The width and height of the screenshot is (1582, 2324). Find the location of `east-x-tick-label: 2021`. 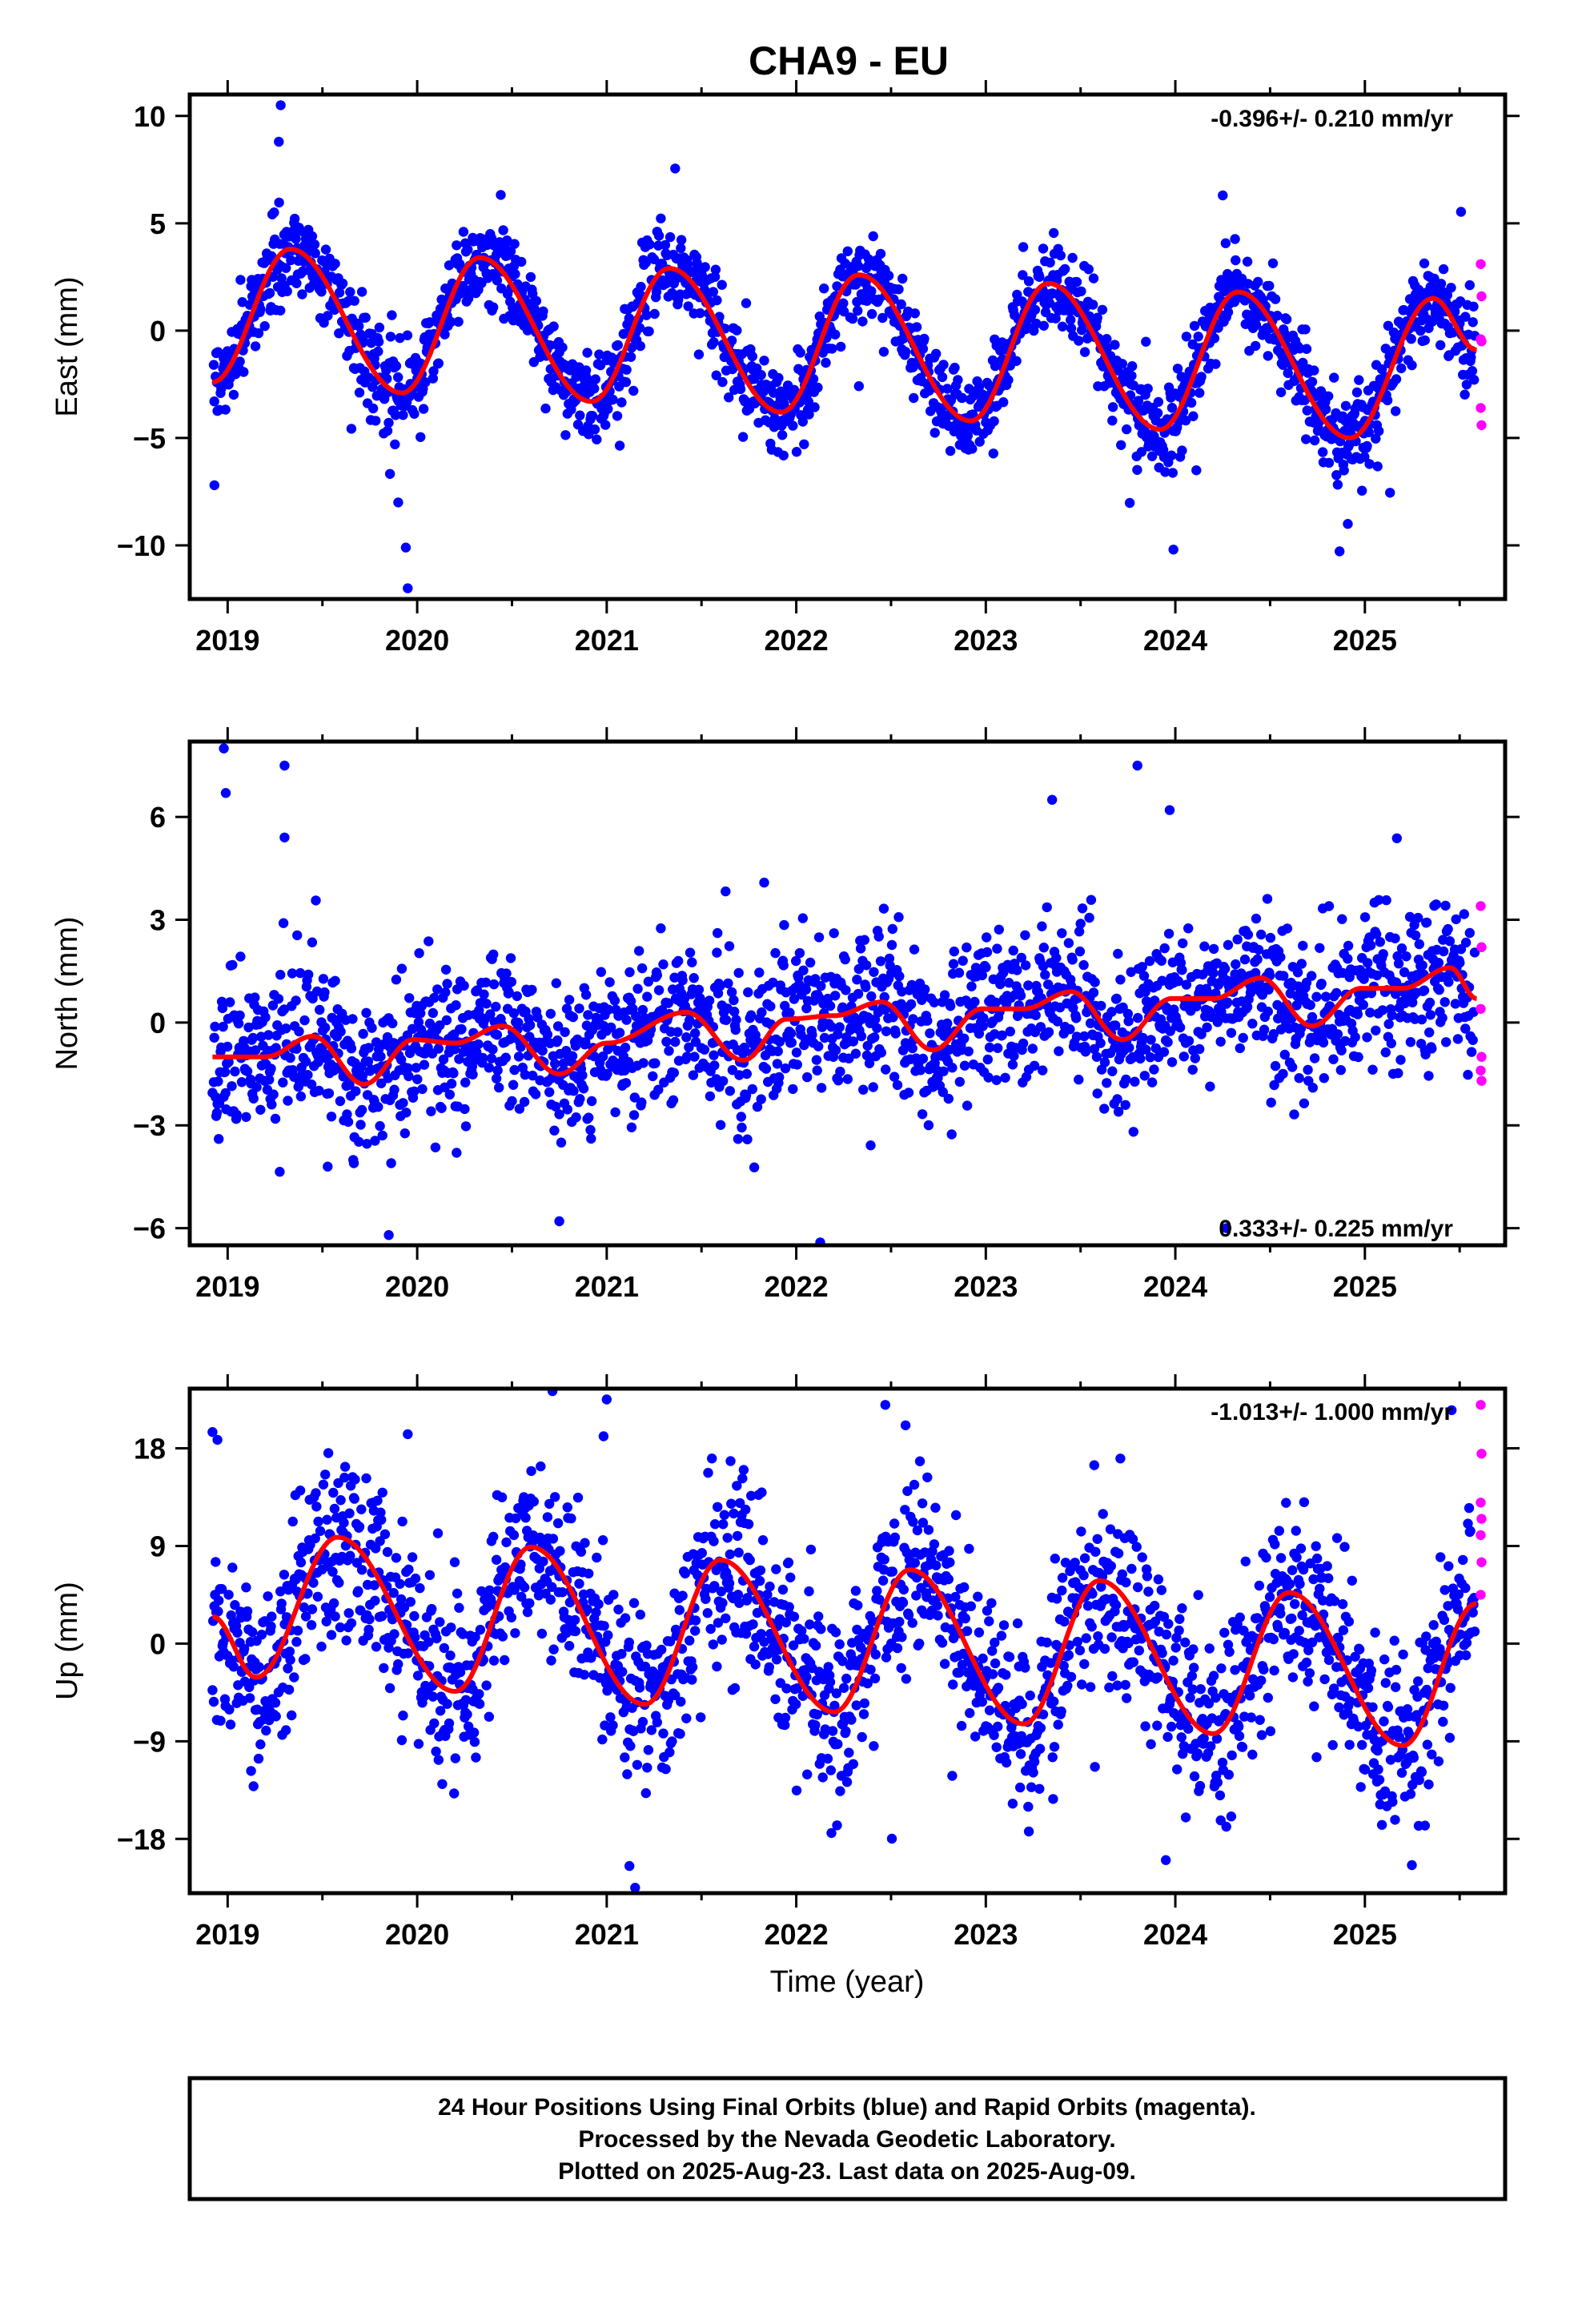

east-x-tick-label: 2021 is located at coordinates (607, 640).